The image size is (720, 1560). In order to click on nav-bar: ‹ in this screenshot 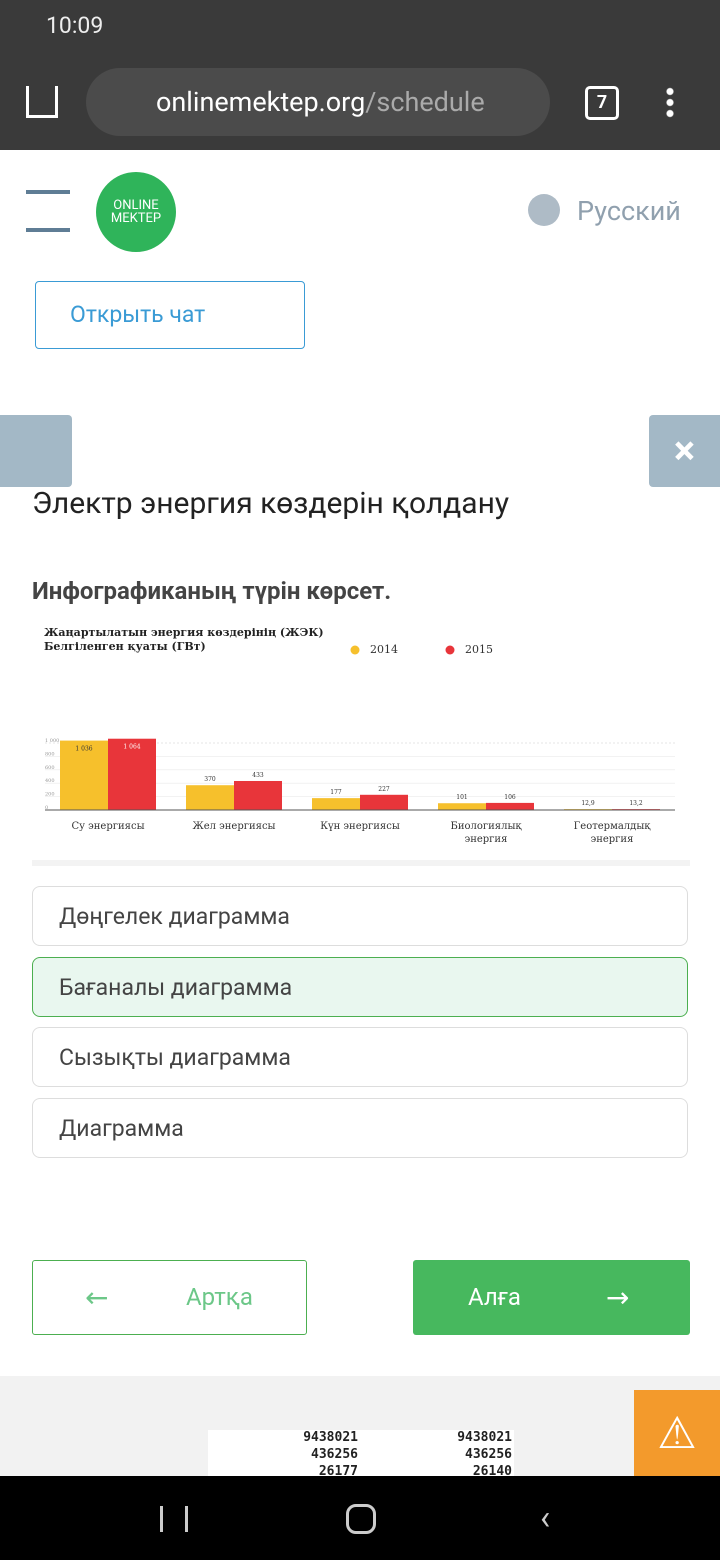, I will do `click(360, 1518)`.